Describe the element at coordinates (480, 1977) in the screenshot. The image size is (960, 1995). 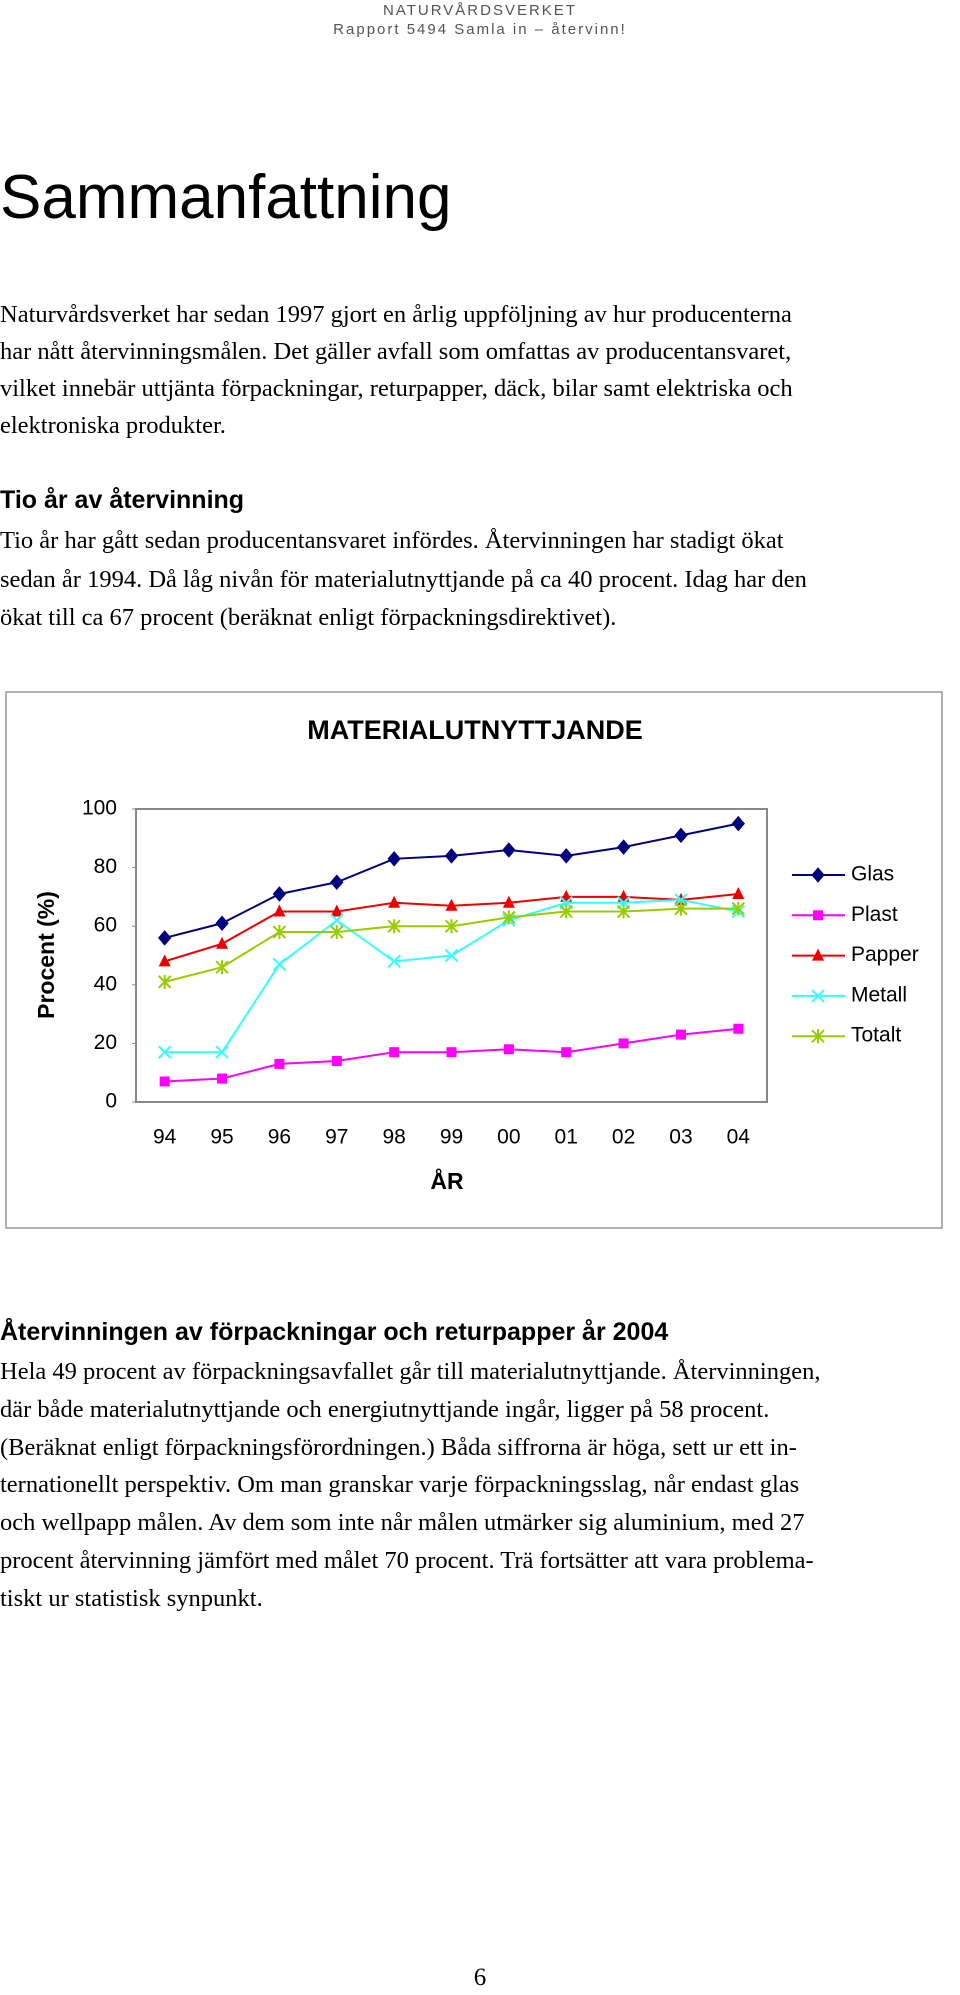
I see `page-number: 6` at that location.